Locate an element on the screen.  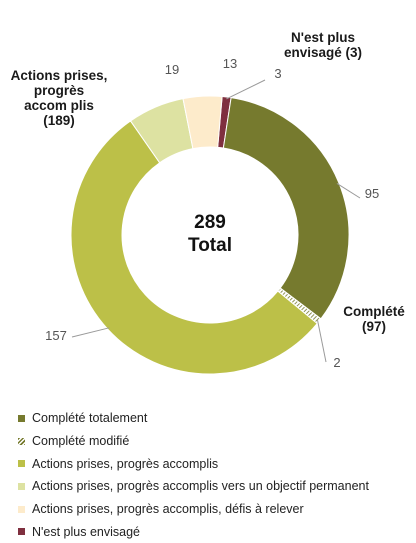
slice-value-label: 13 is located at coordinates (230, 63).